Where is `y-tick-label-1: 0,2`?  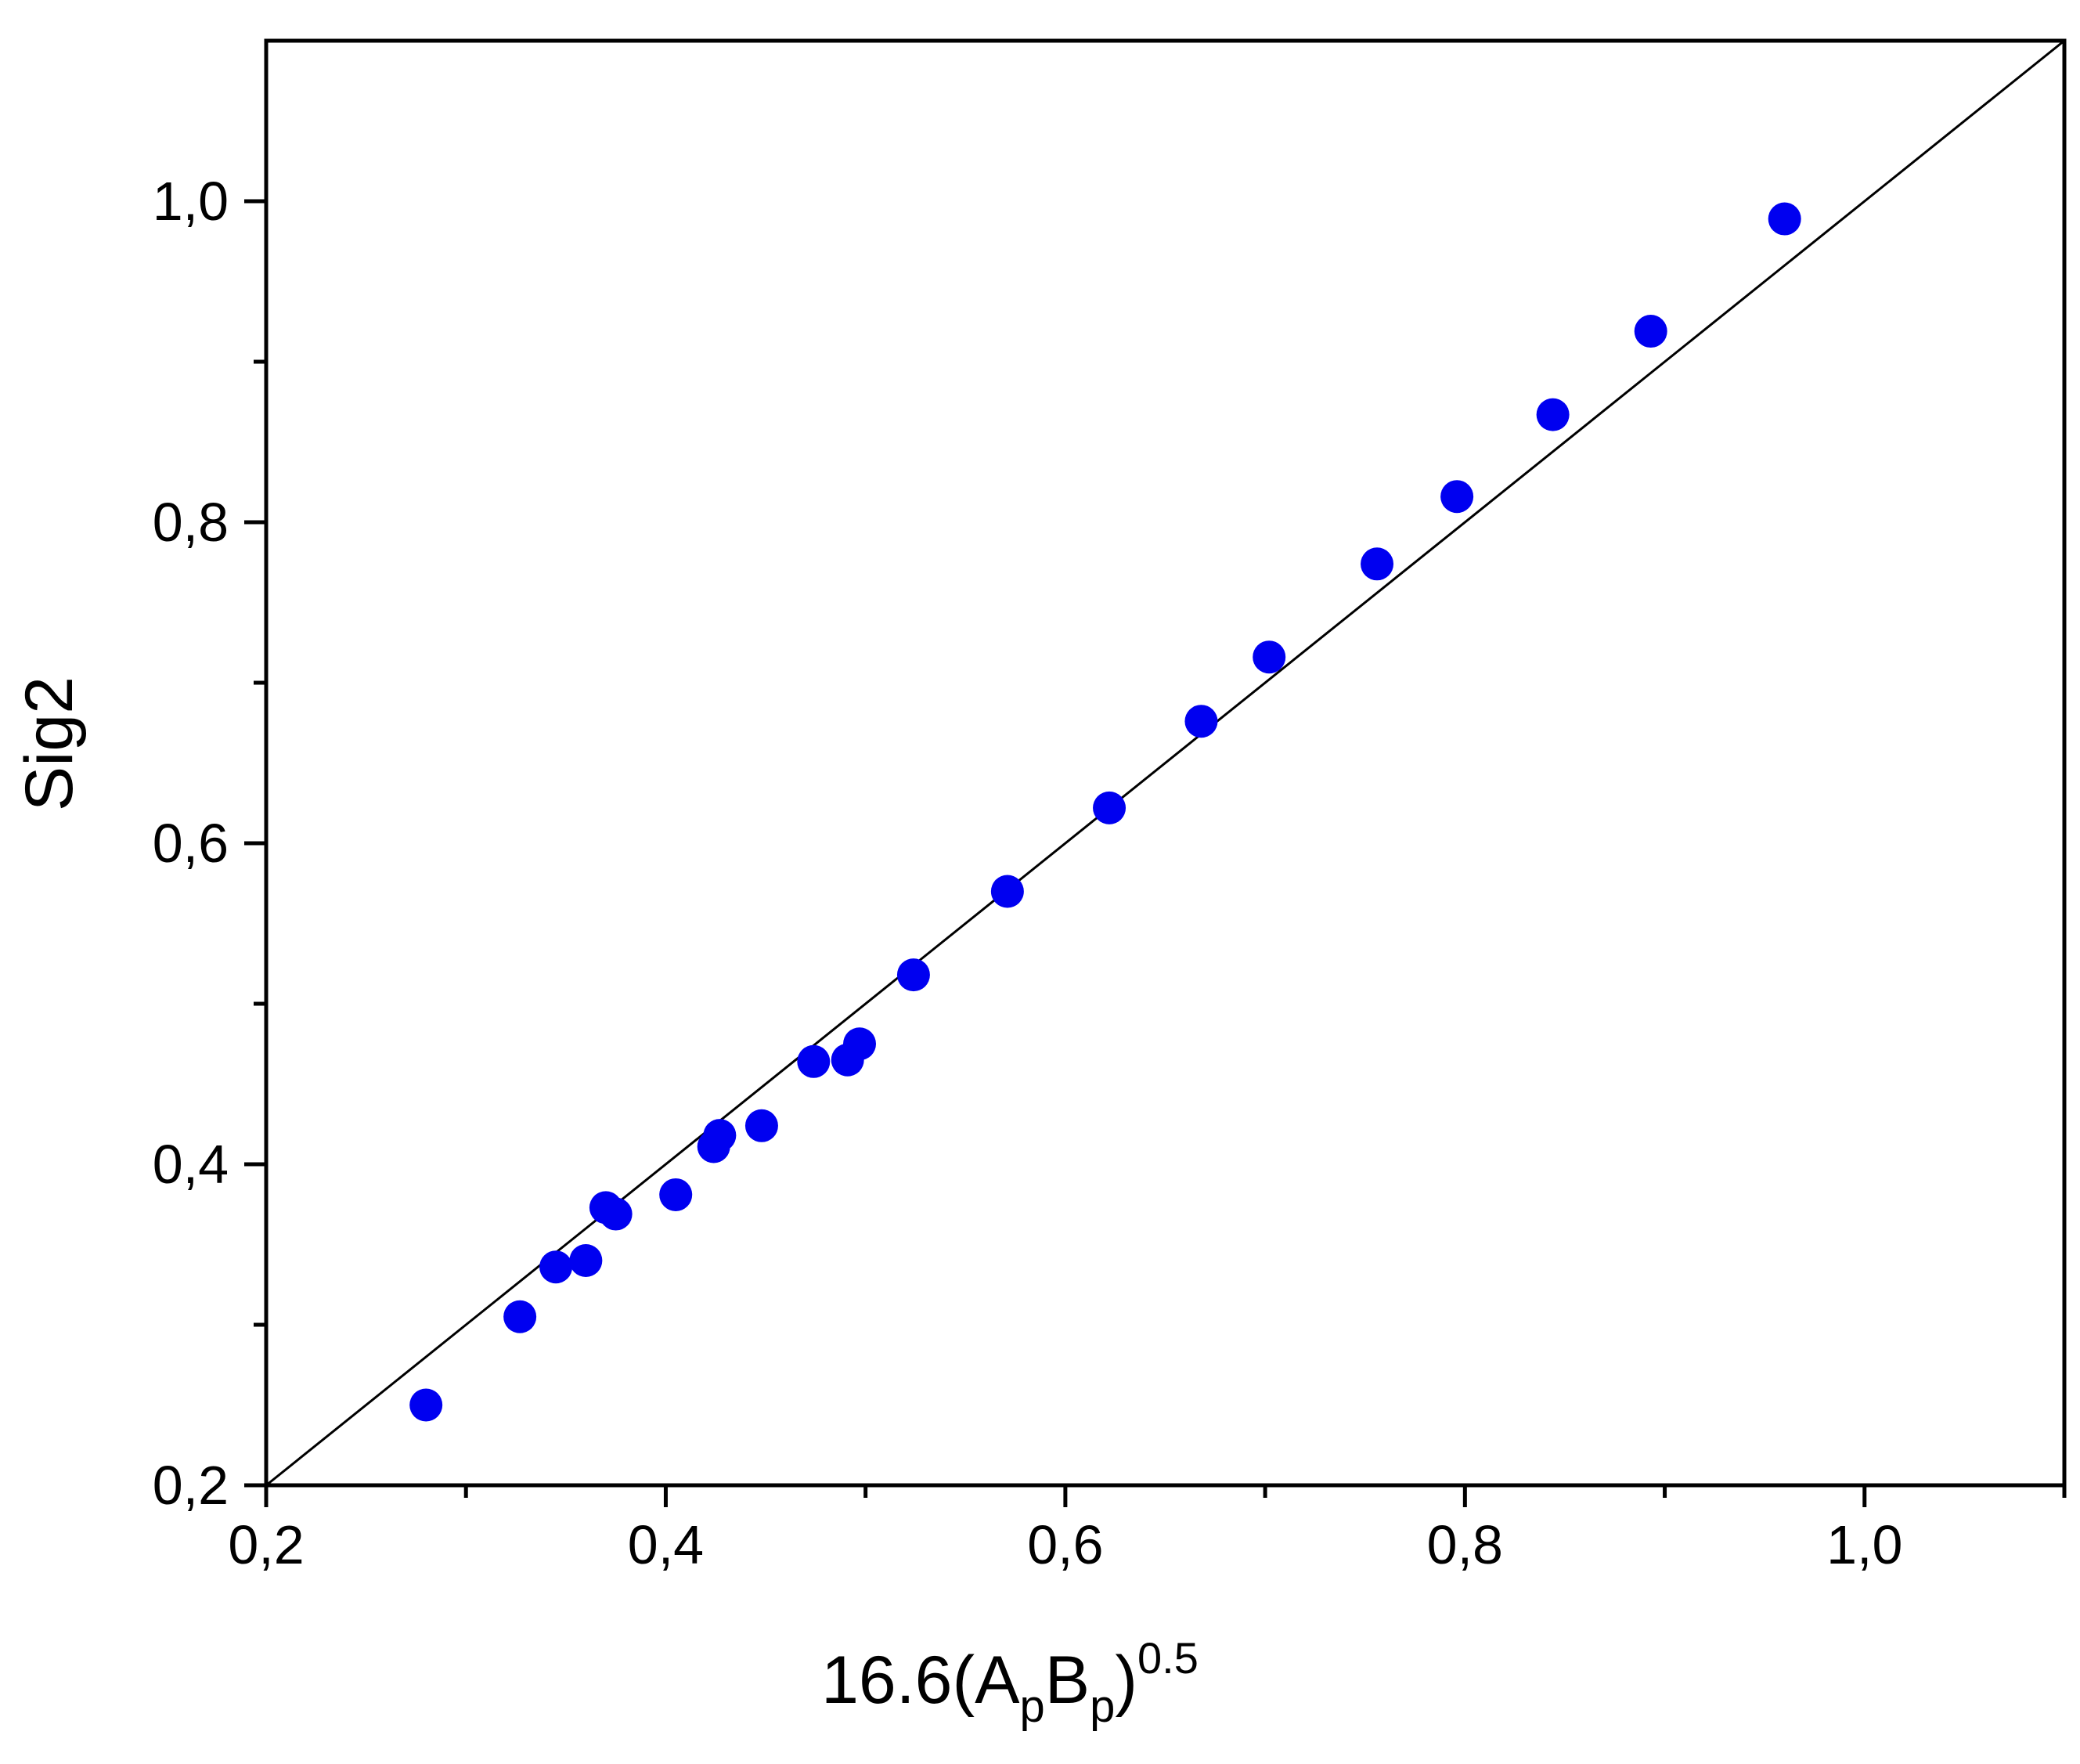
y-tick-label-1: 0,2 is located at coordinates (191, 1485).